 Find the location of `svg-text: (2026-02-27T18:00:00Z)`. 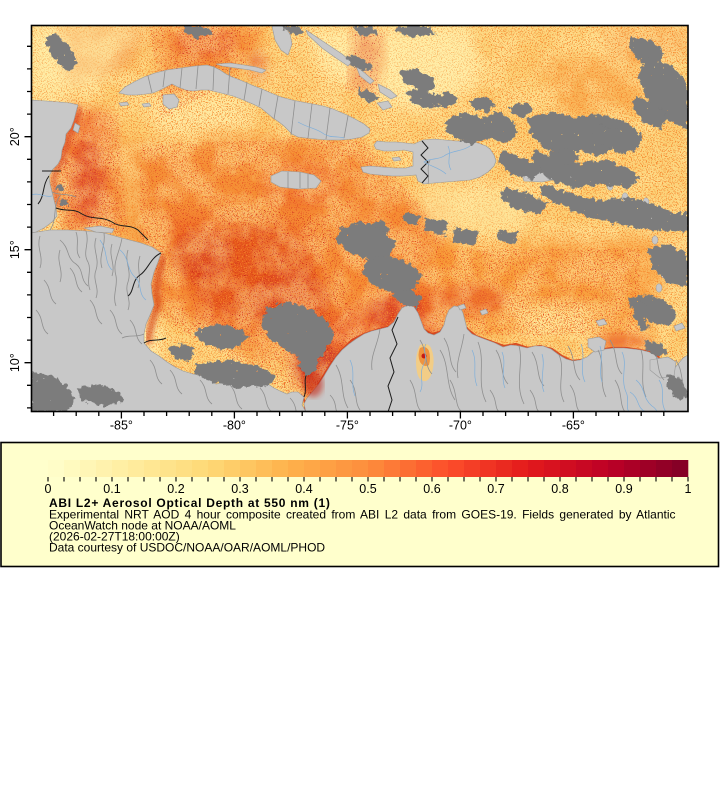

svg-text: (2026-02-27T18:00:00Z) is located at coordinates (114, 537).